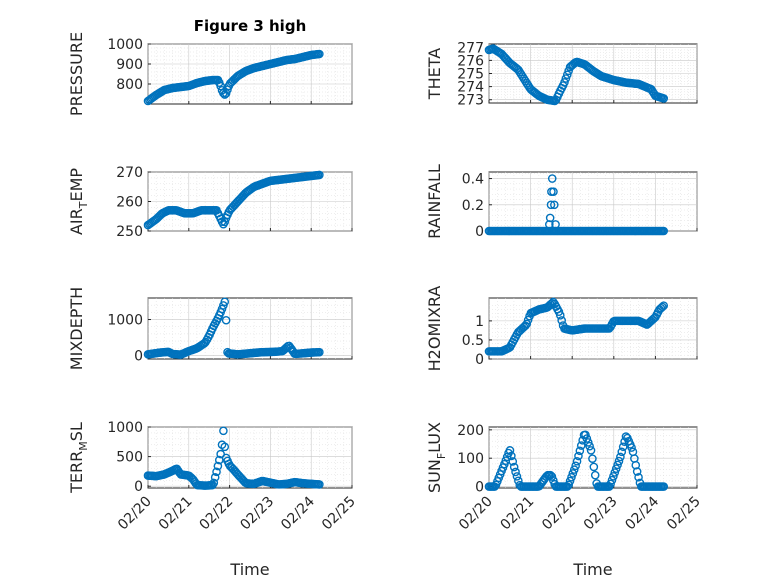 The image size is (778, 583). Describe the element at coordinates (642, 513) in the screenshot. I see `x-tick-label: 02/24` at that location.